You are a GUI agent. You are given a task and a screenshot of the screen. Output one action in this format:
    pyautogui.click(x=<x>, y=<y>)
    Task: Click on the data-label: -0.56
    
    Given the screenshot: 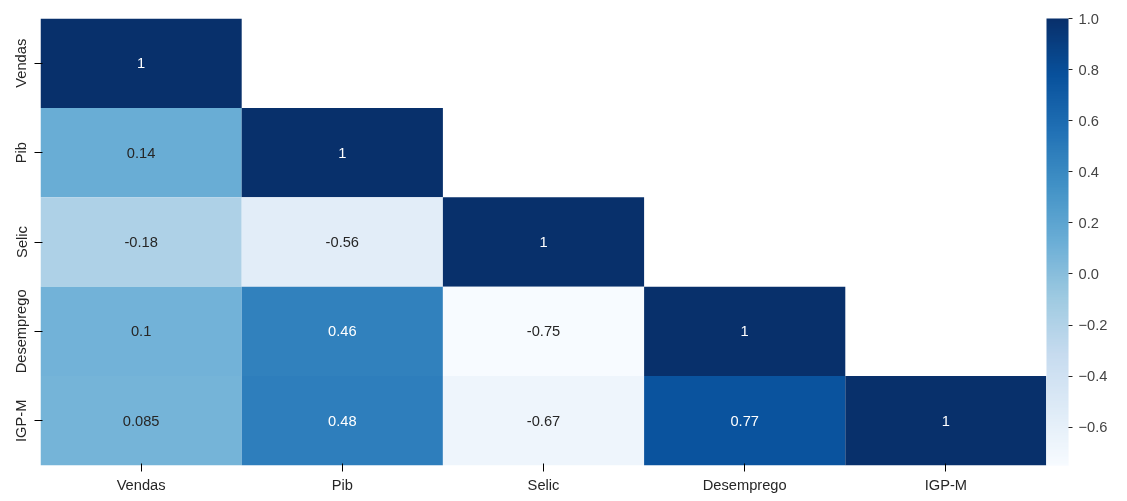 What is the action you would take?
    pyautogui.click(x=342, y=242)
    